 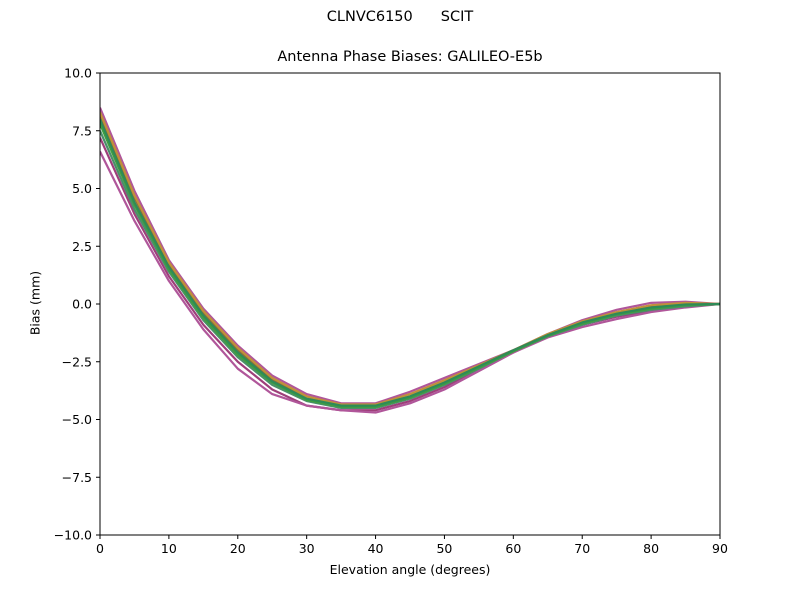 What do you see at coordinates (410, 57) in the screenshot?
I see `chart-title: Antenna Phase Biases: GALILEO-E5b` at bounding box center [410, 57].